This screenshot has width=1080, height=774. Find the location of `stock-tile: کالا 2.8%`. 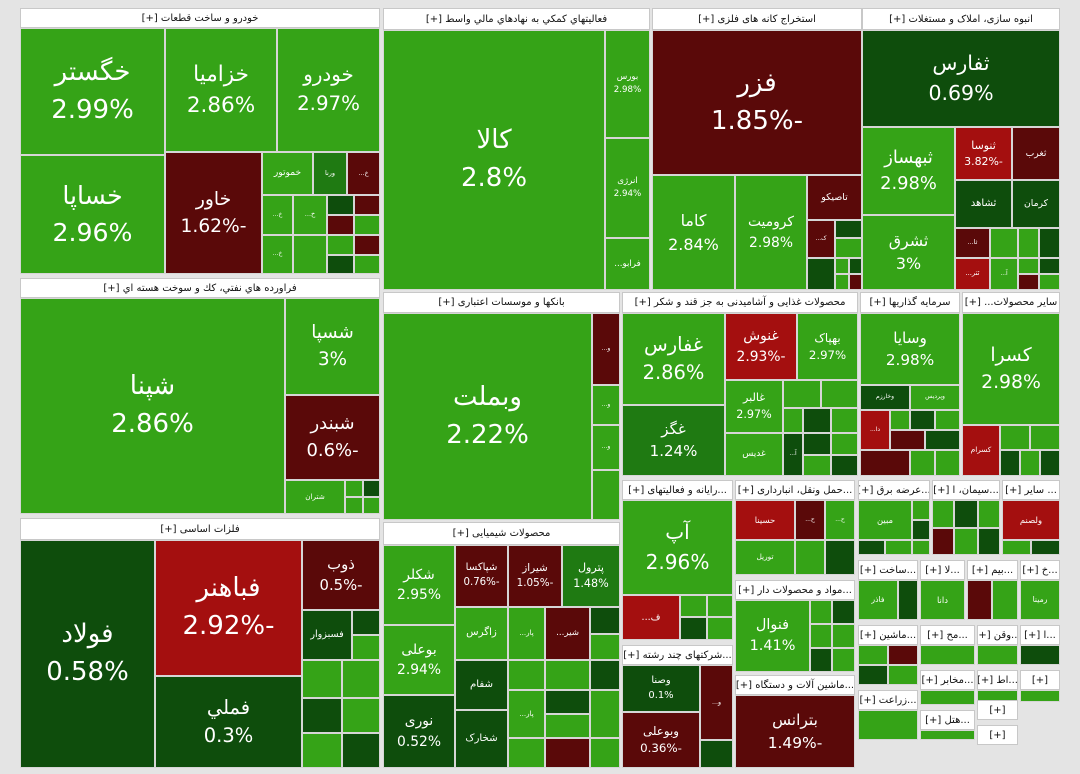

stock-tile: کالا 2.8% is located at coordinates (494, 160).